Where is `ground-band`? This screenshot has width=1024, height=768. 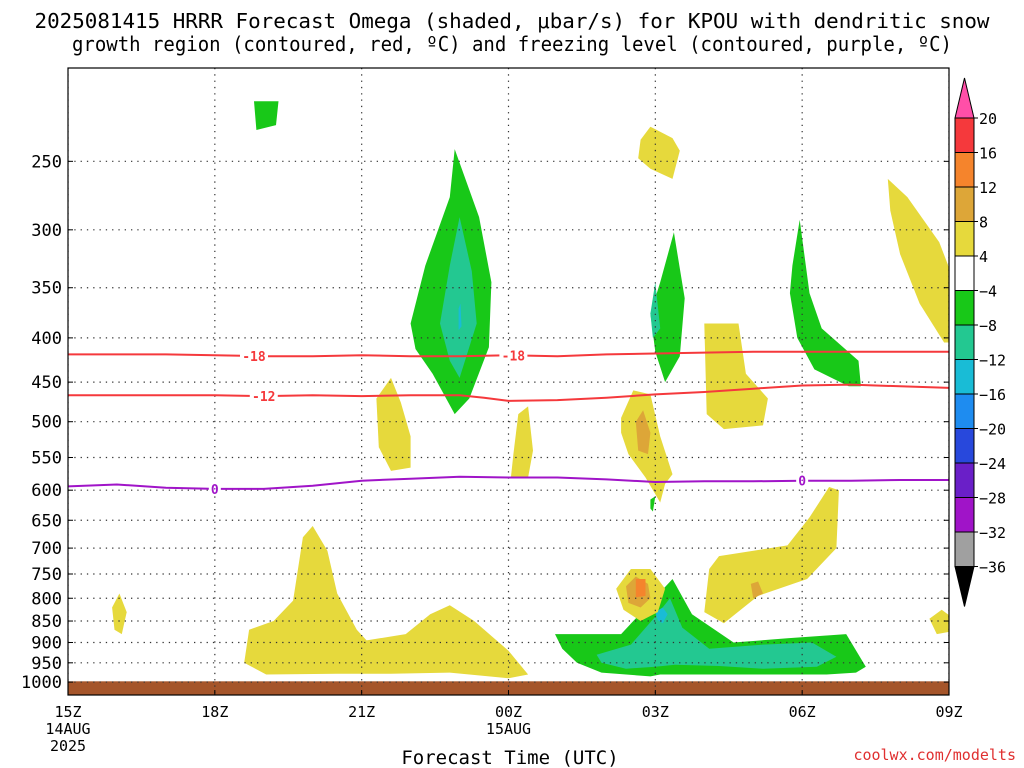
ground-band is located at coordinates (508, 688).